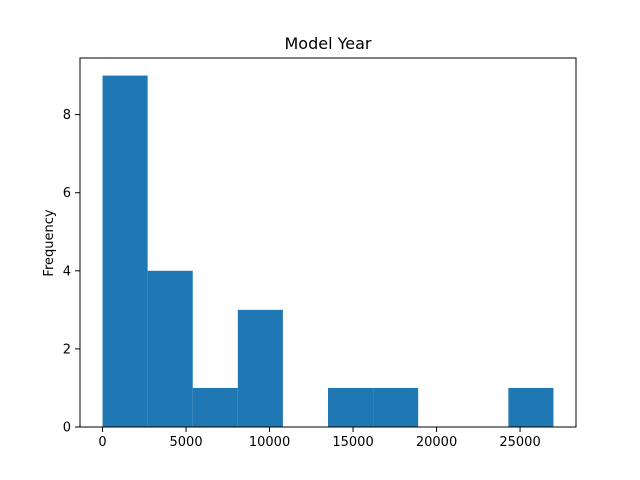 This screenshot has width=640, height=480. What do you see at coordinates (71, 272) in the screenshot?
I see `y-axis-ticks: 0 2 4 6 8` at bounding box center [71, 272].